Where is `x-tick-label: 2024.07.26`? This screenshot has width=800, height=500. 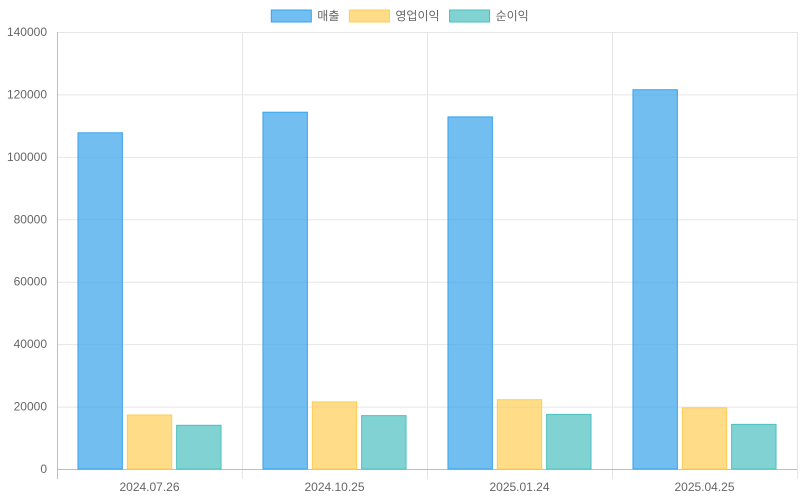
x-tick-label: 2024.07.26 is located at coordinates (149, 487).